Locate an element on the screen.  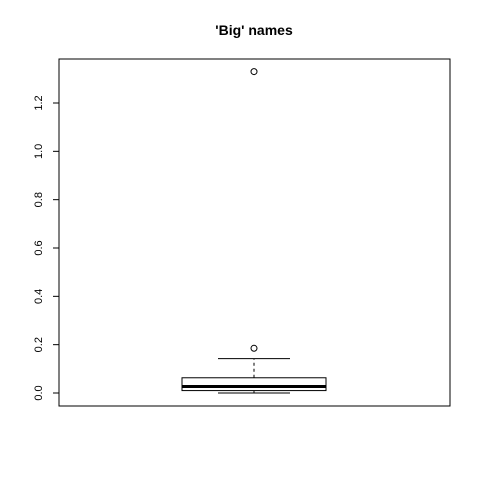
y-tick-label: 0.0 is located at coordinates (39, 392).